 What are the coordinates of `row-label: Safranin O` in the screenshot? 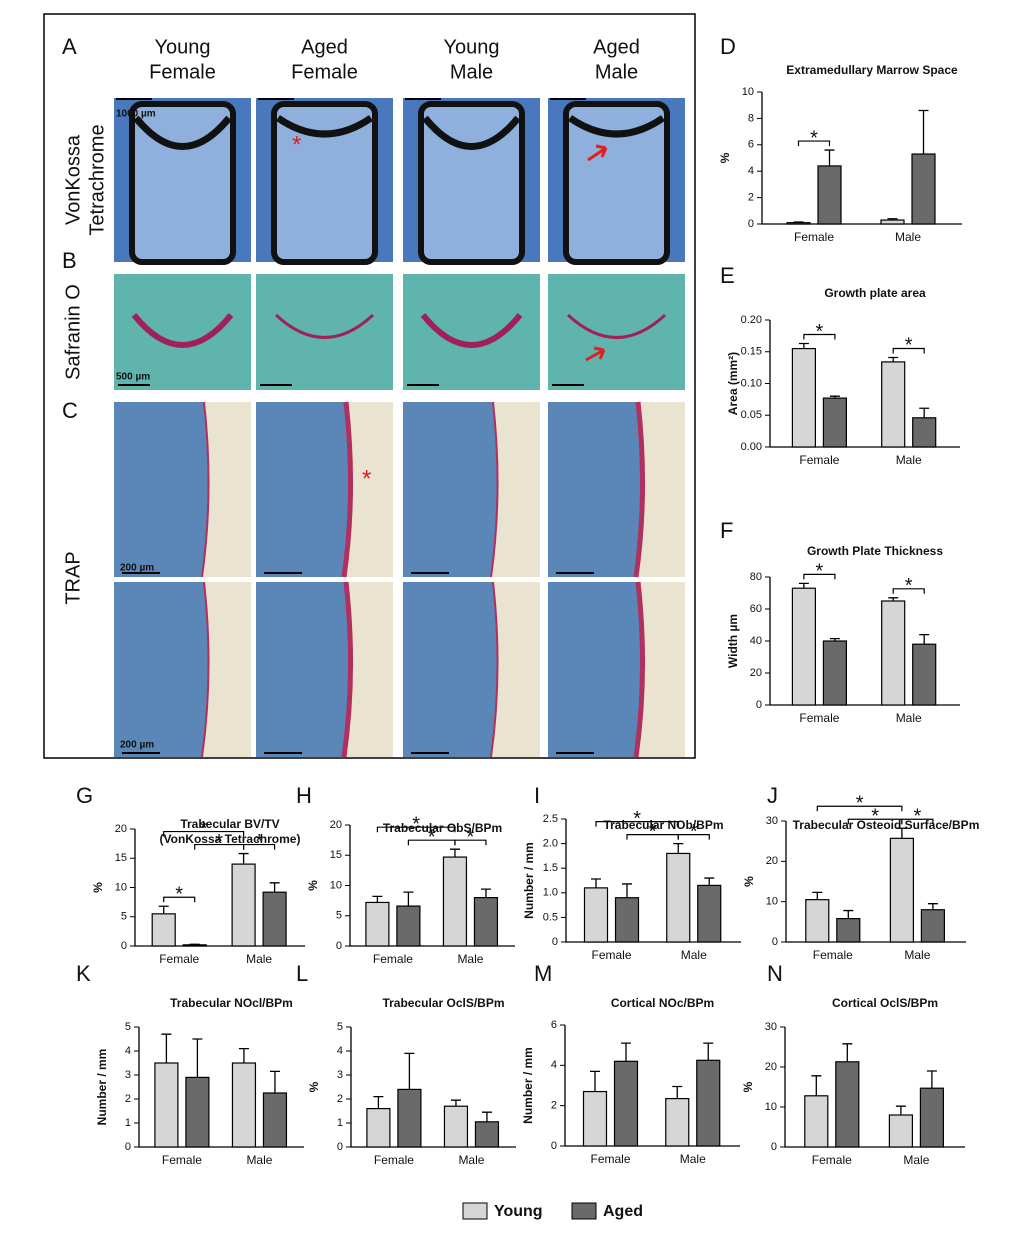 It's located at (73, 332).